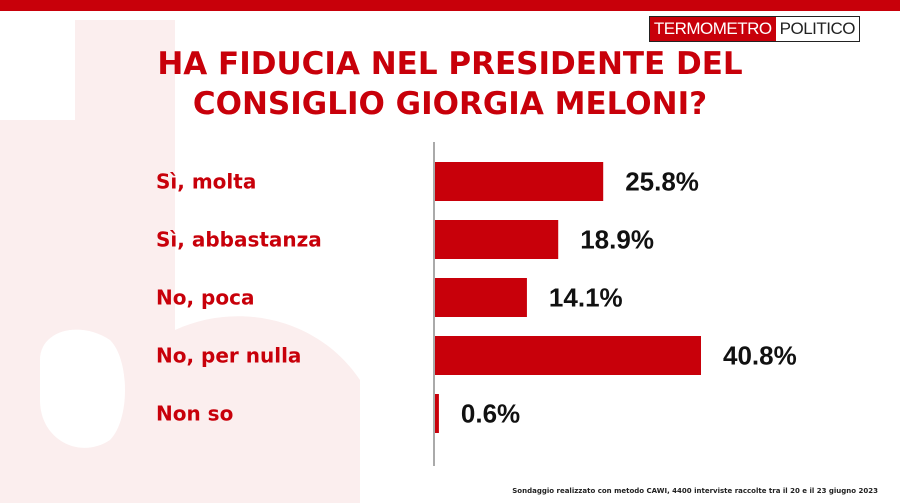 The image size is (900, 503). What do you see at coordinates (205, 298) in the screenshot?
I see `category-label: No, poca` at bounding box center [205, 298].